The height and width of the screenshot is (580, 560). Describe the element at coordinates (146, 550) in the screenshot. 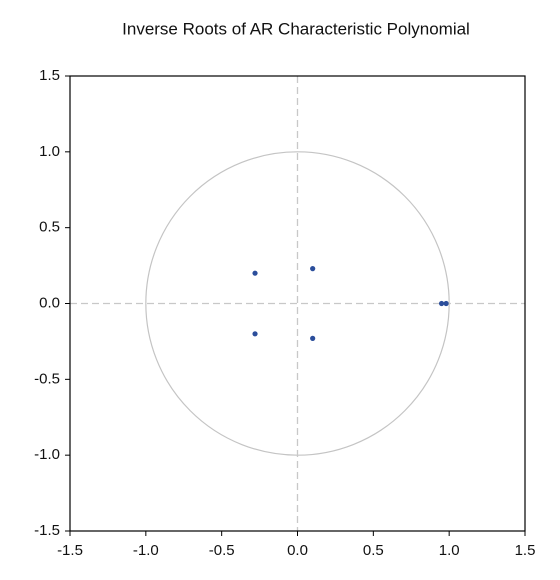

I see `x-tick-label: -1.0` at that location.